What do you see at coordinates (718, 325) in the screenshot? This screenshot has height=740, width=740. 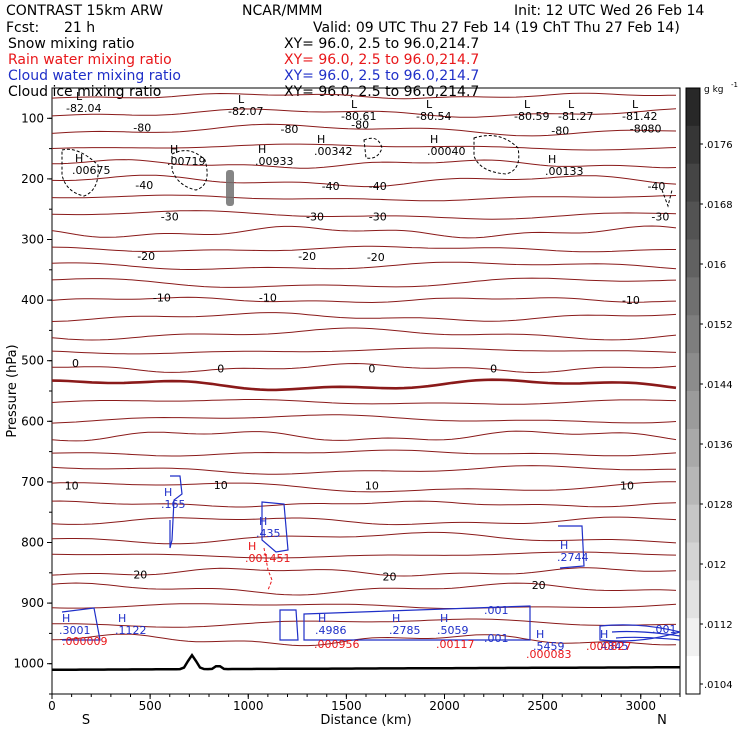 I see `colorbar-tick-label: .0152` at bounding box center [718, 325].